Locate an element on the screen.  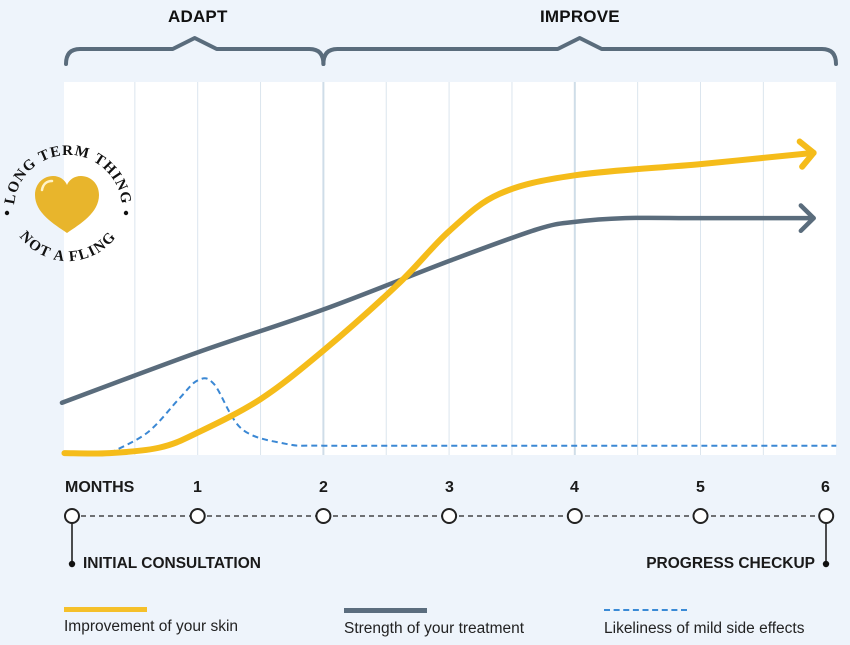
legend-item-skin: Improvement of your skin is located at coordinates (151, 618).